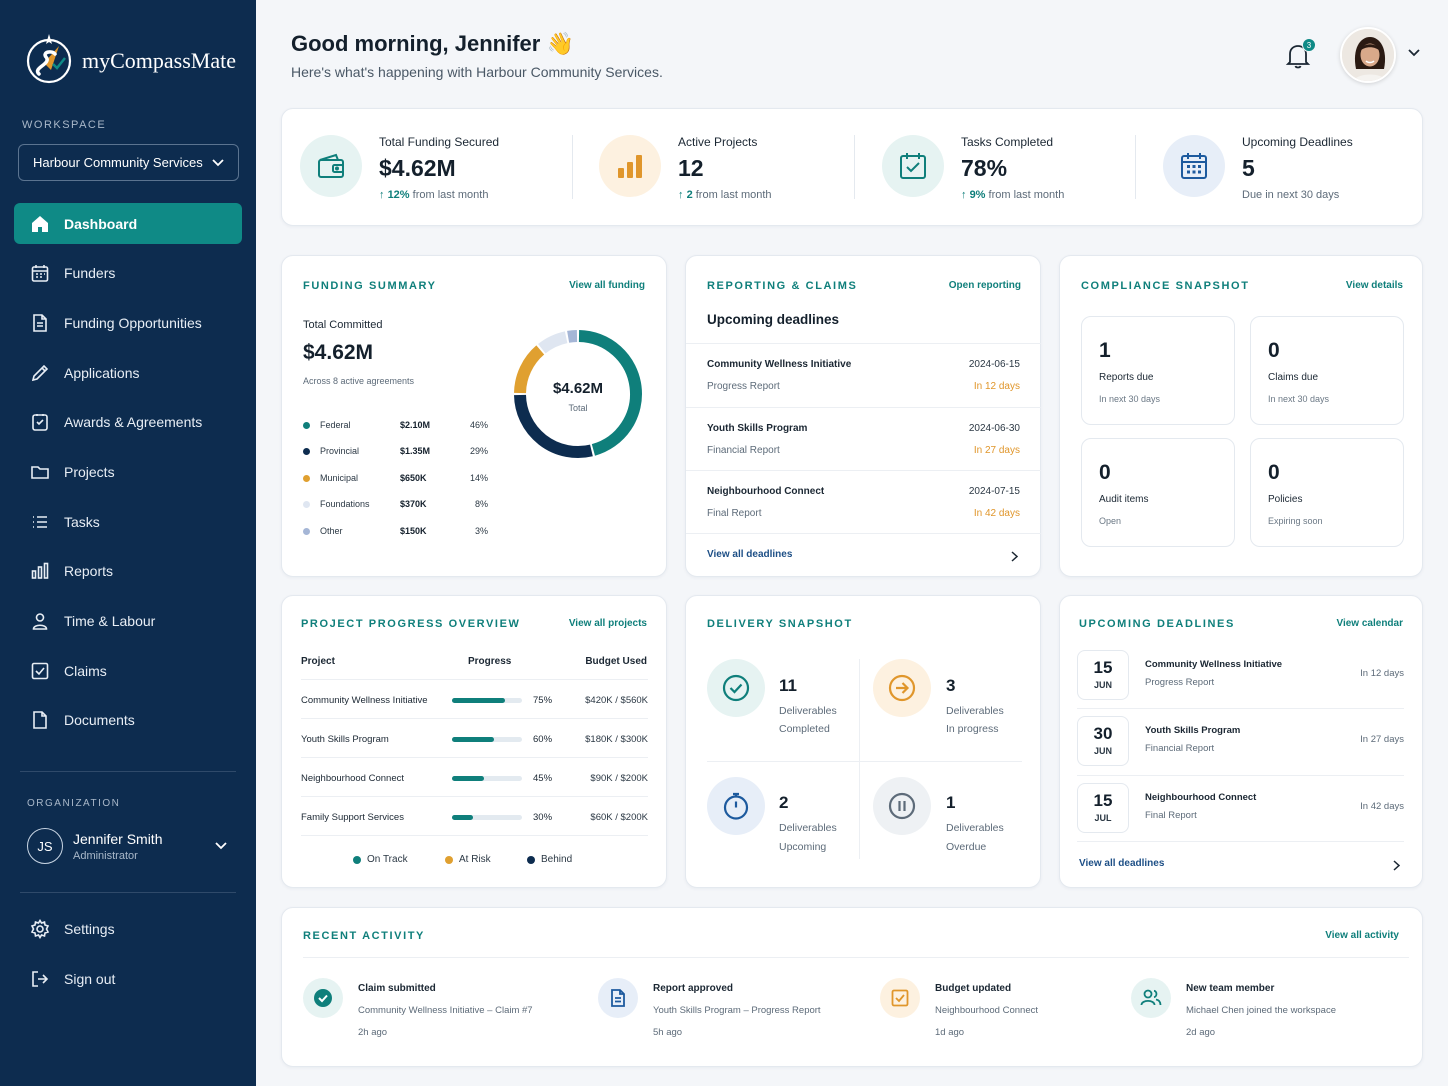 The image size is (1448, 1086). I want to click on deadline-type: Progress Report, so click(1180, 682).